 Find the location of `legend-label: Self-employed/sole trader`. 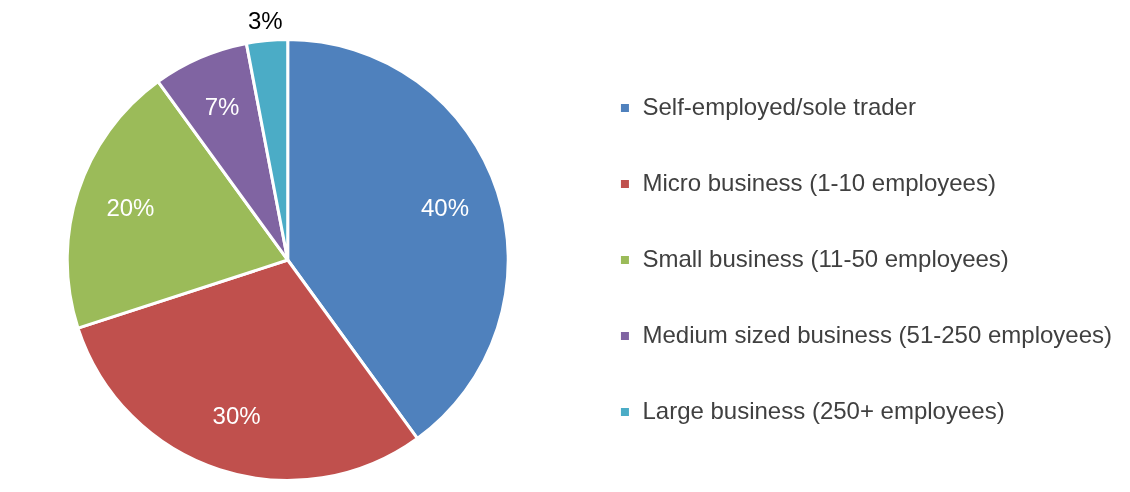

legend-label: Self-employed/sole trader is located at coordinates (779, 106).